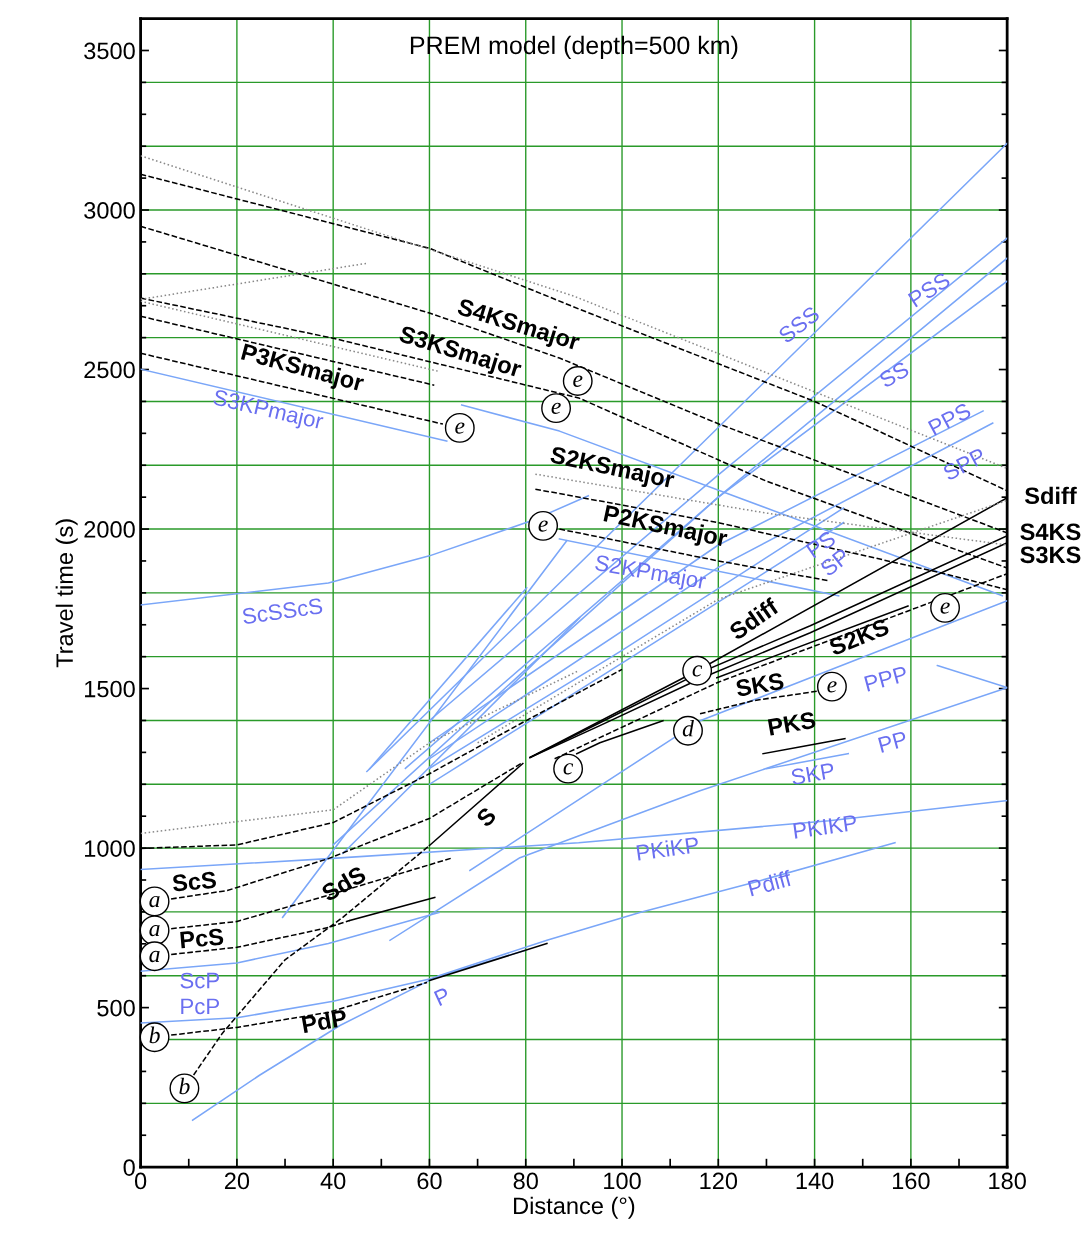 This screenshot has height=1239, width=1090. What do you see at coordinates (668, 848) in the screenshot?
I see `annotation: PKiKP` at bounding box center [668, 848].